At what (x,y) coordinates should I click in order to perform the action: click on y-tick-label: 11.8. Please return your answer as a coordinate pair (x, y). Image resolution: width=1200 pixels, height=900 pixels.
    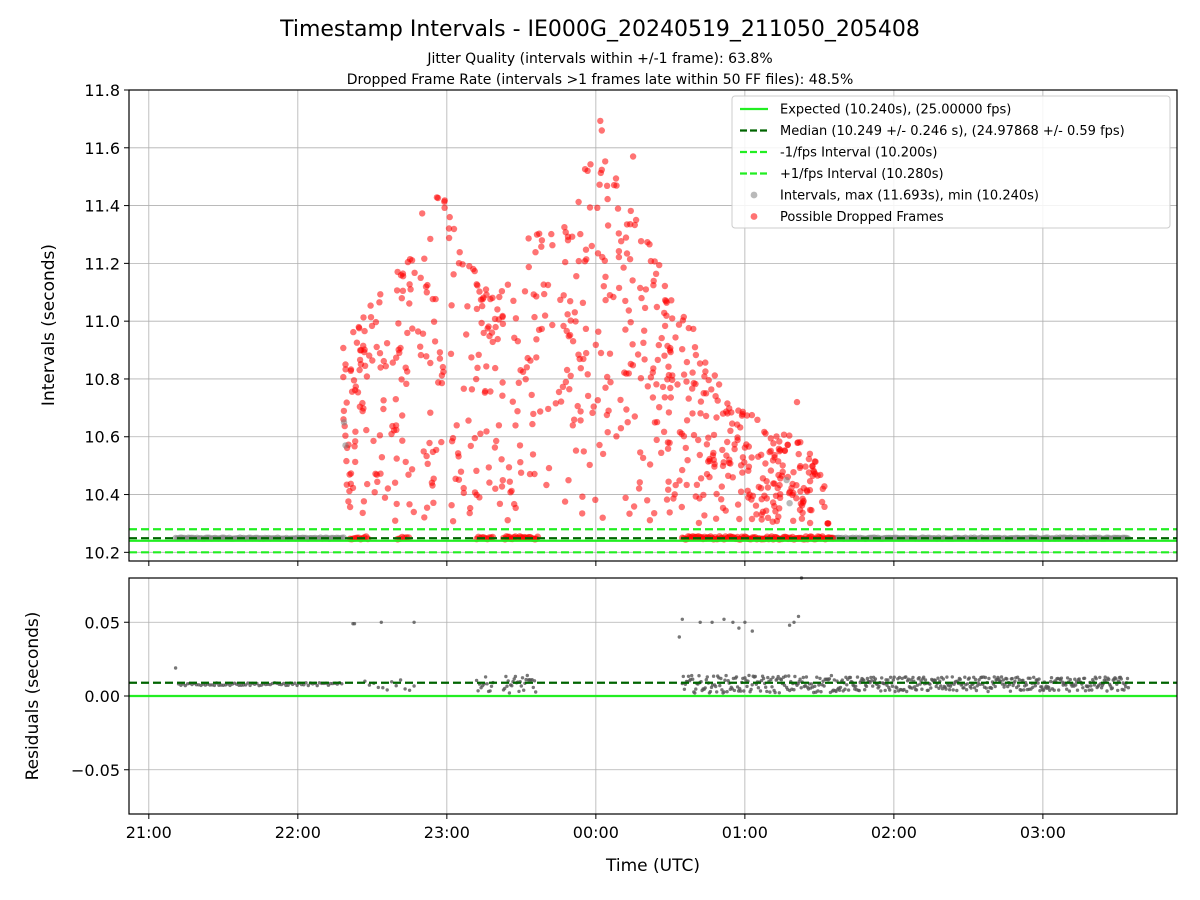
    Looking at the image, I should click on (102, 90).